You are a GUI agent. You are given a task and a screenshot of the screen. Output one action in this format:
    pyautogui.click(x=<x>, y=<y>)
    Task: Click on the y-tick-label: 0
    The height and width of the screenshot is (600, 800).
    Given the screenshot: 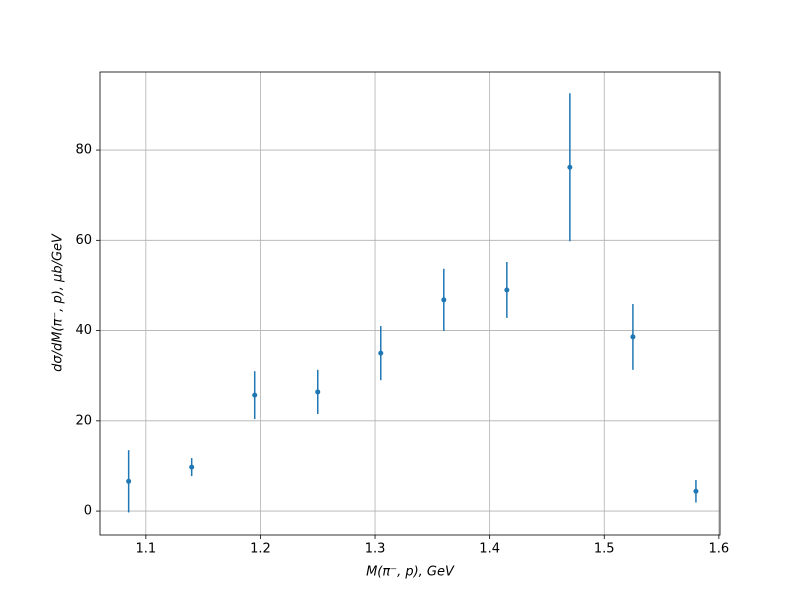 What is the action you would take?
    pyautogui.click(x=88, y=511)
    